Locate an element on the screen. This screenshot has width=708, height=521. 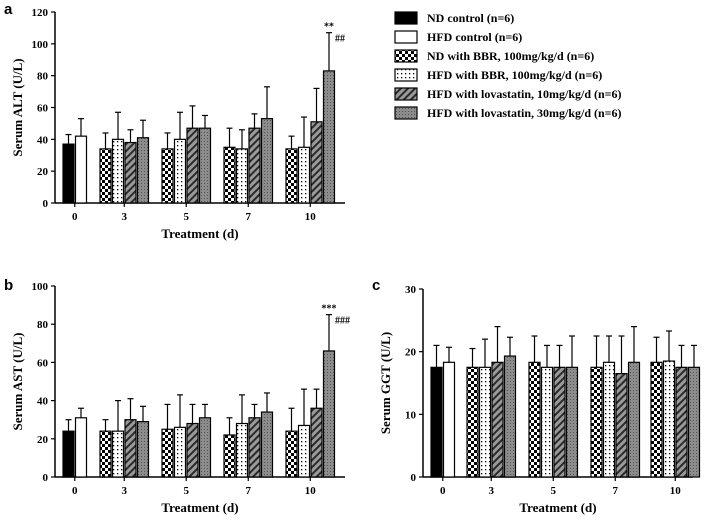
significance-star: *** is located at coordinates (329, 309).